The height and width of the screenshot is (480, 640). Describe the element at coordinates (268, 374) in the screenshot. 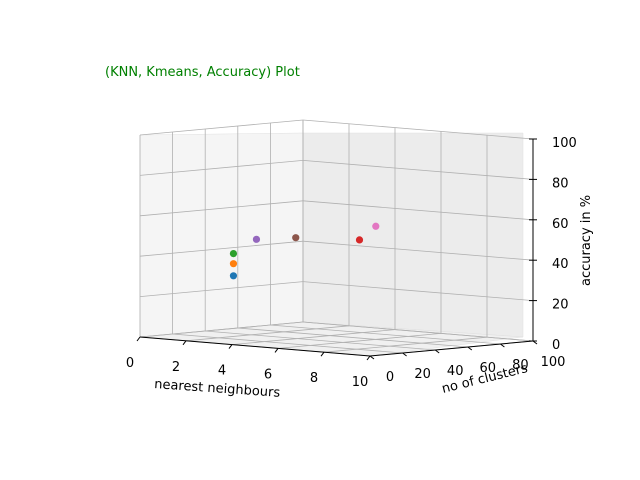

I see `x-tick-label: 6` at that location.